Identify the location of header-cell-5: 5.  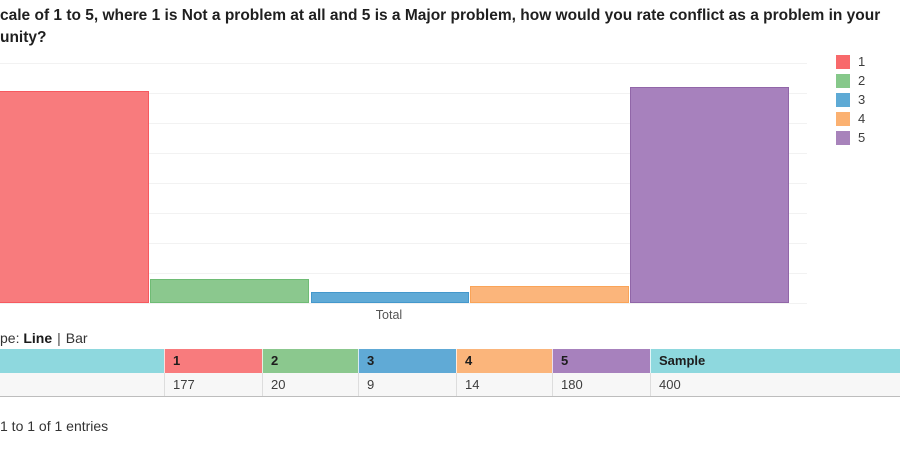
(601, 361).